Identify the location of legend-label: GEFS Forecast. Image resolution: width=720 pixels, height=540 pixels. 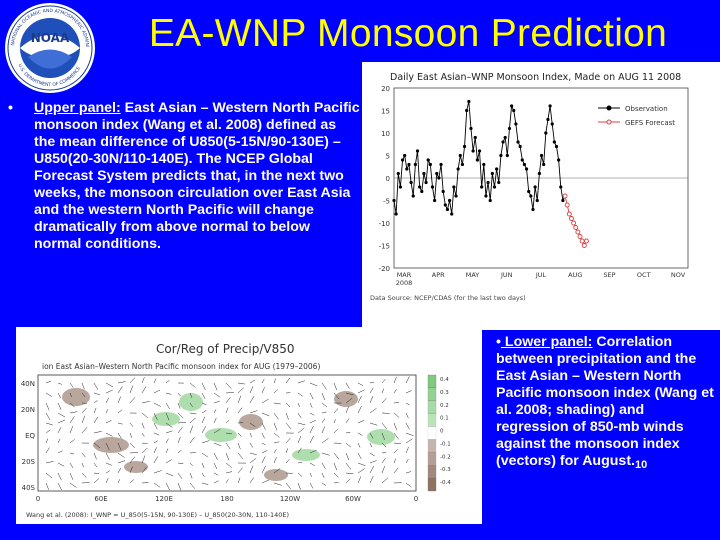
(650, 123).